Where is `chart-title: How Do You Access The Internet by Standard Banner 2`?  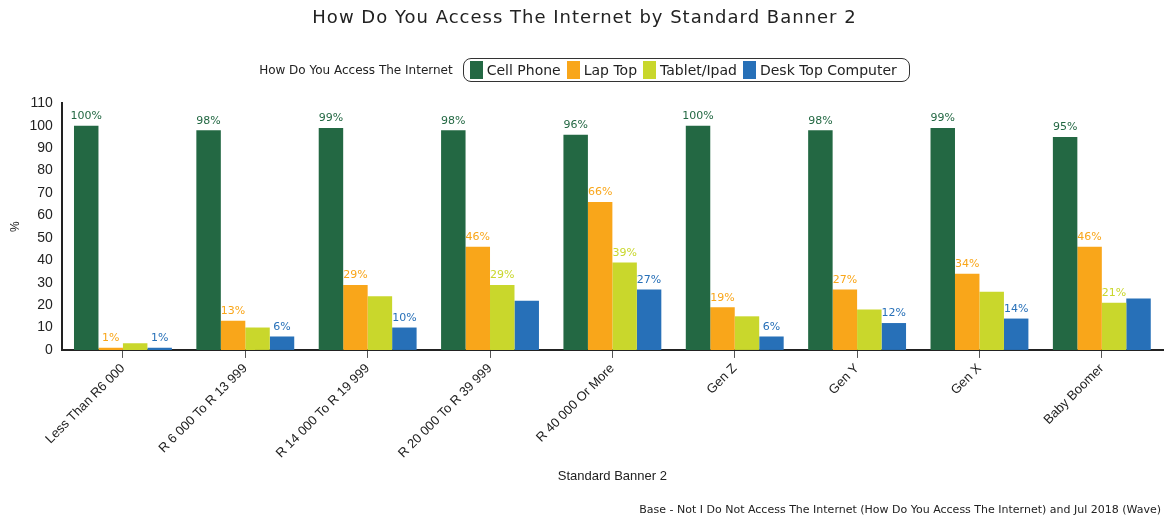
chart-title: How Do You Access The Internet by Standard Banner 2 is located at coordinates (584, 16).